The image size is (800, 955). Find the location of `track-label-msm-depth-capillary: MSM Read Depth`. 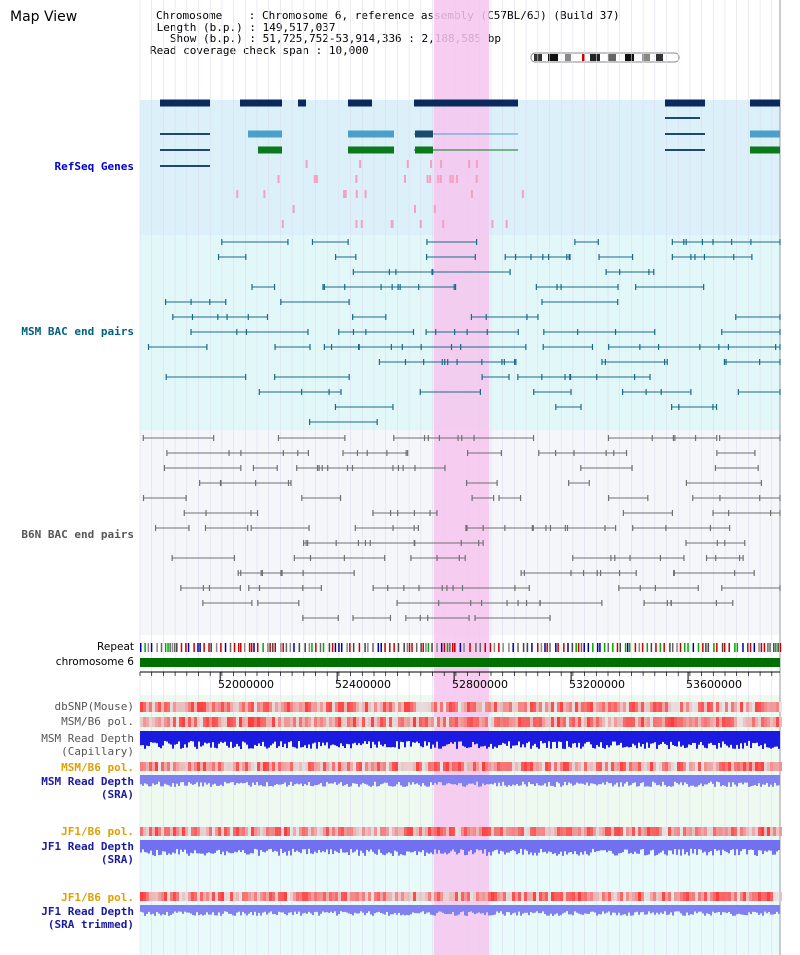

track-label-msm-depth-capillary: MSM Read Depth is located at coordinates (87, 738).